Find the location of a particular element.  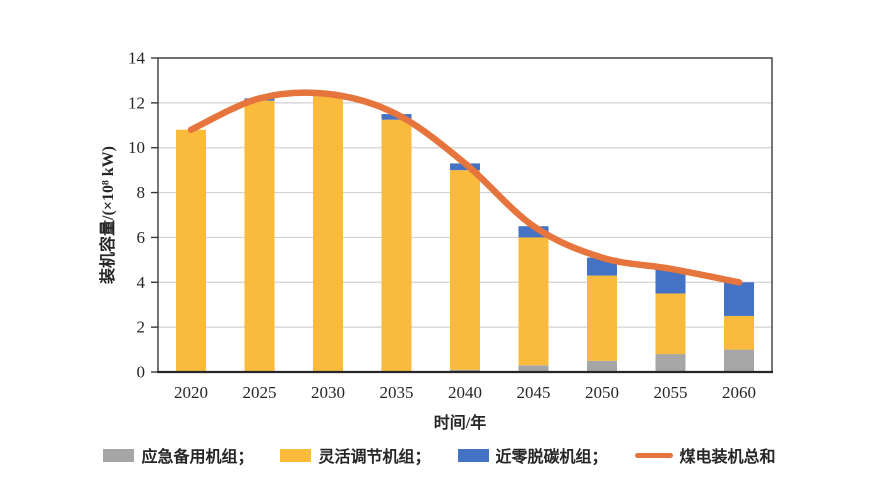

legend-label: 应急备用机组； is located at coordinates (197, 457).